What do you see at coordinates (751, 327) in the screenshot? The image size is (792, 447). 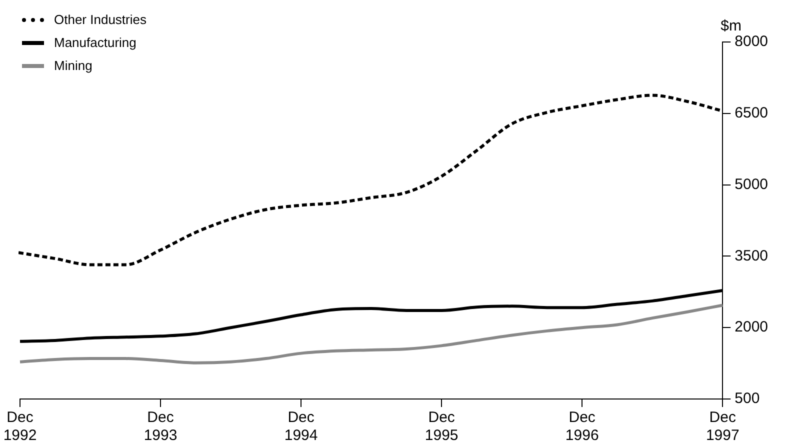 I see `y-tick-label: 2000` at bounding box center [751, 327].